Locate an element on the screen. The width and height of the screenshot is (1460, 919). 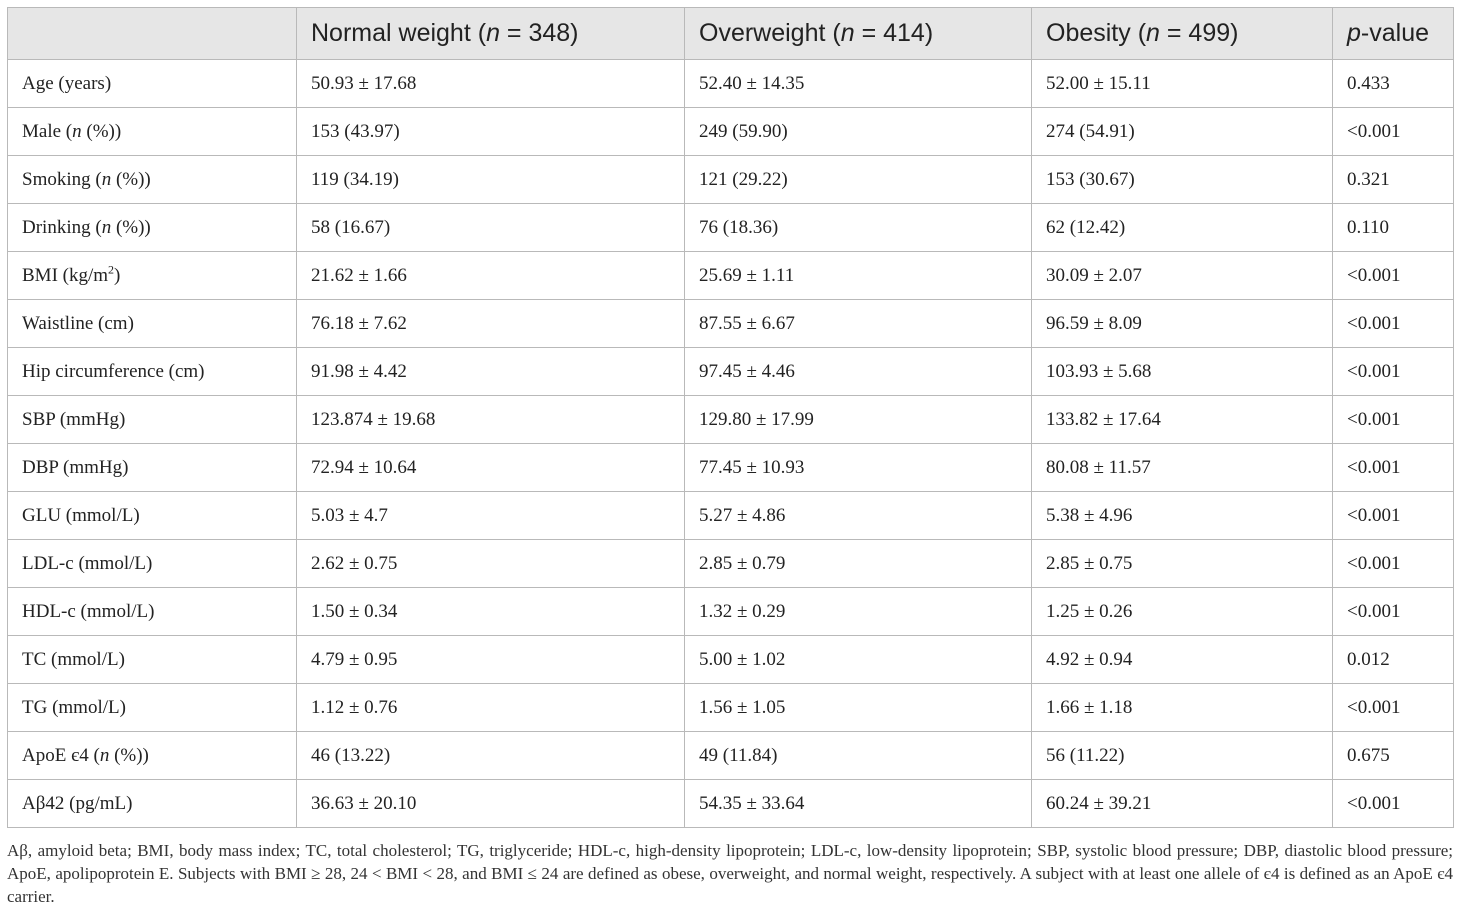
cell-obesity: 274 (54.91) is located at coordinates (1182, 131).